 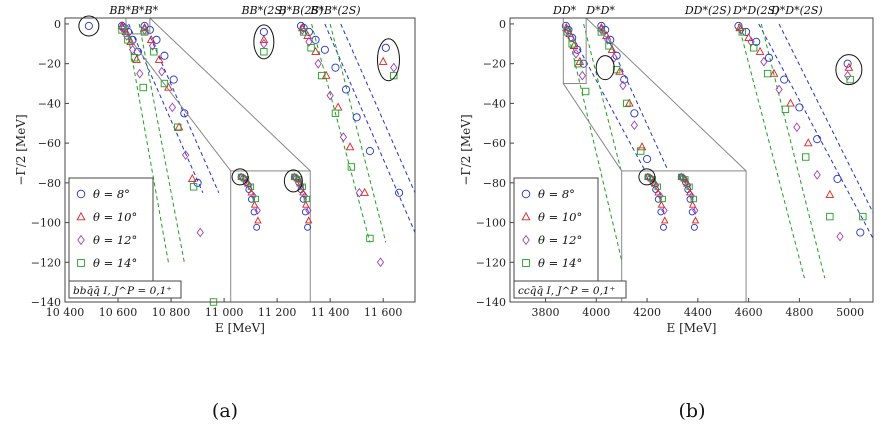 I want to click on legend-box-b, so click(x=556, y=230).